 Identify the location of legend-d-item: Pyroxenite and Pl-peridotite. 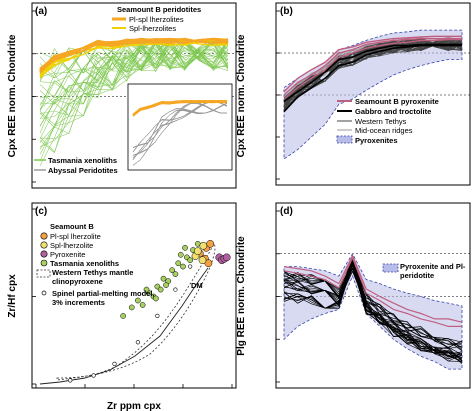
(433, 271).